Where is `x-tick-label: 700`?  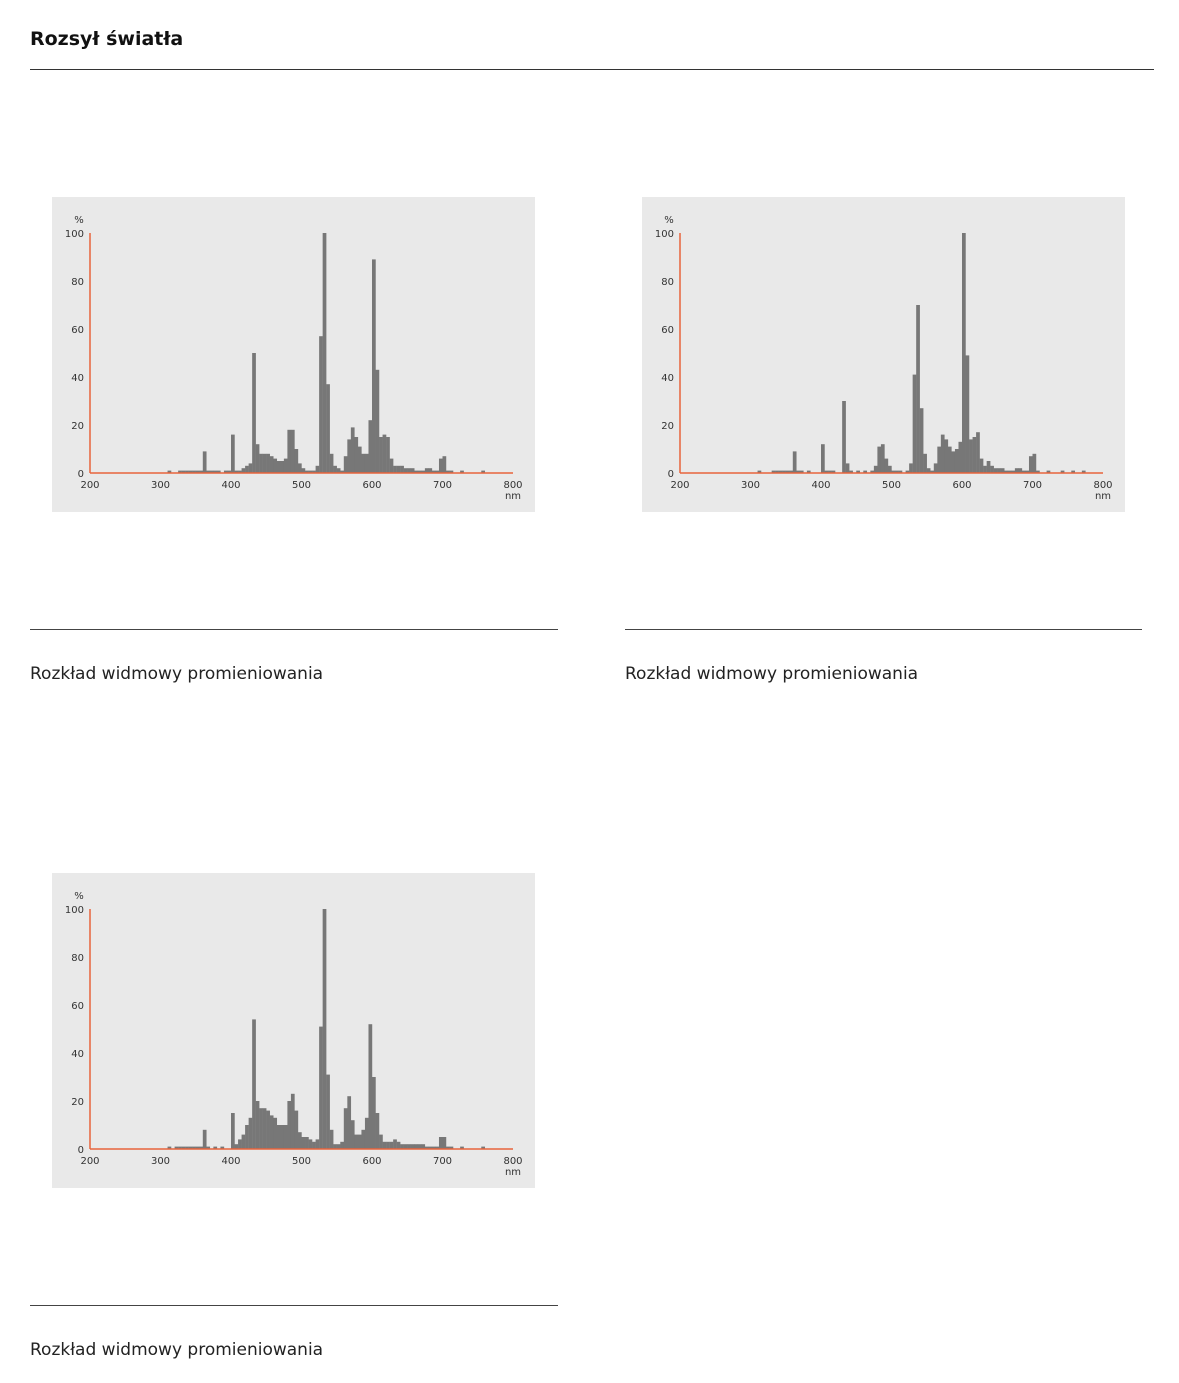
x-tick-label: 700 is located at coordinates (442, 485).